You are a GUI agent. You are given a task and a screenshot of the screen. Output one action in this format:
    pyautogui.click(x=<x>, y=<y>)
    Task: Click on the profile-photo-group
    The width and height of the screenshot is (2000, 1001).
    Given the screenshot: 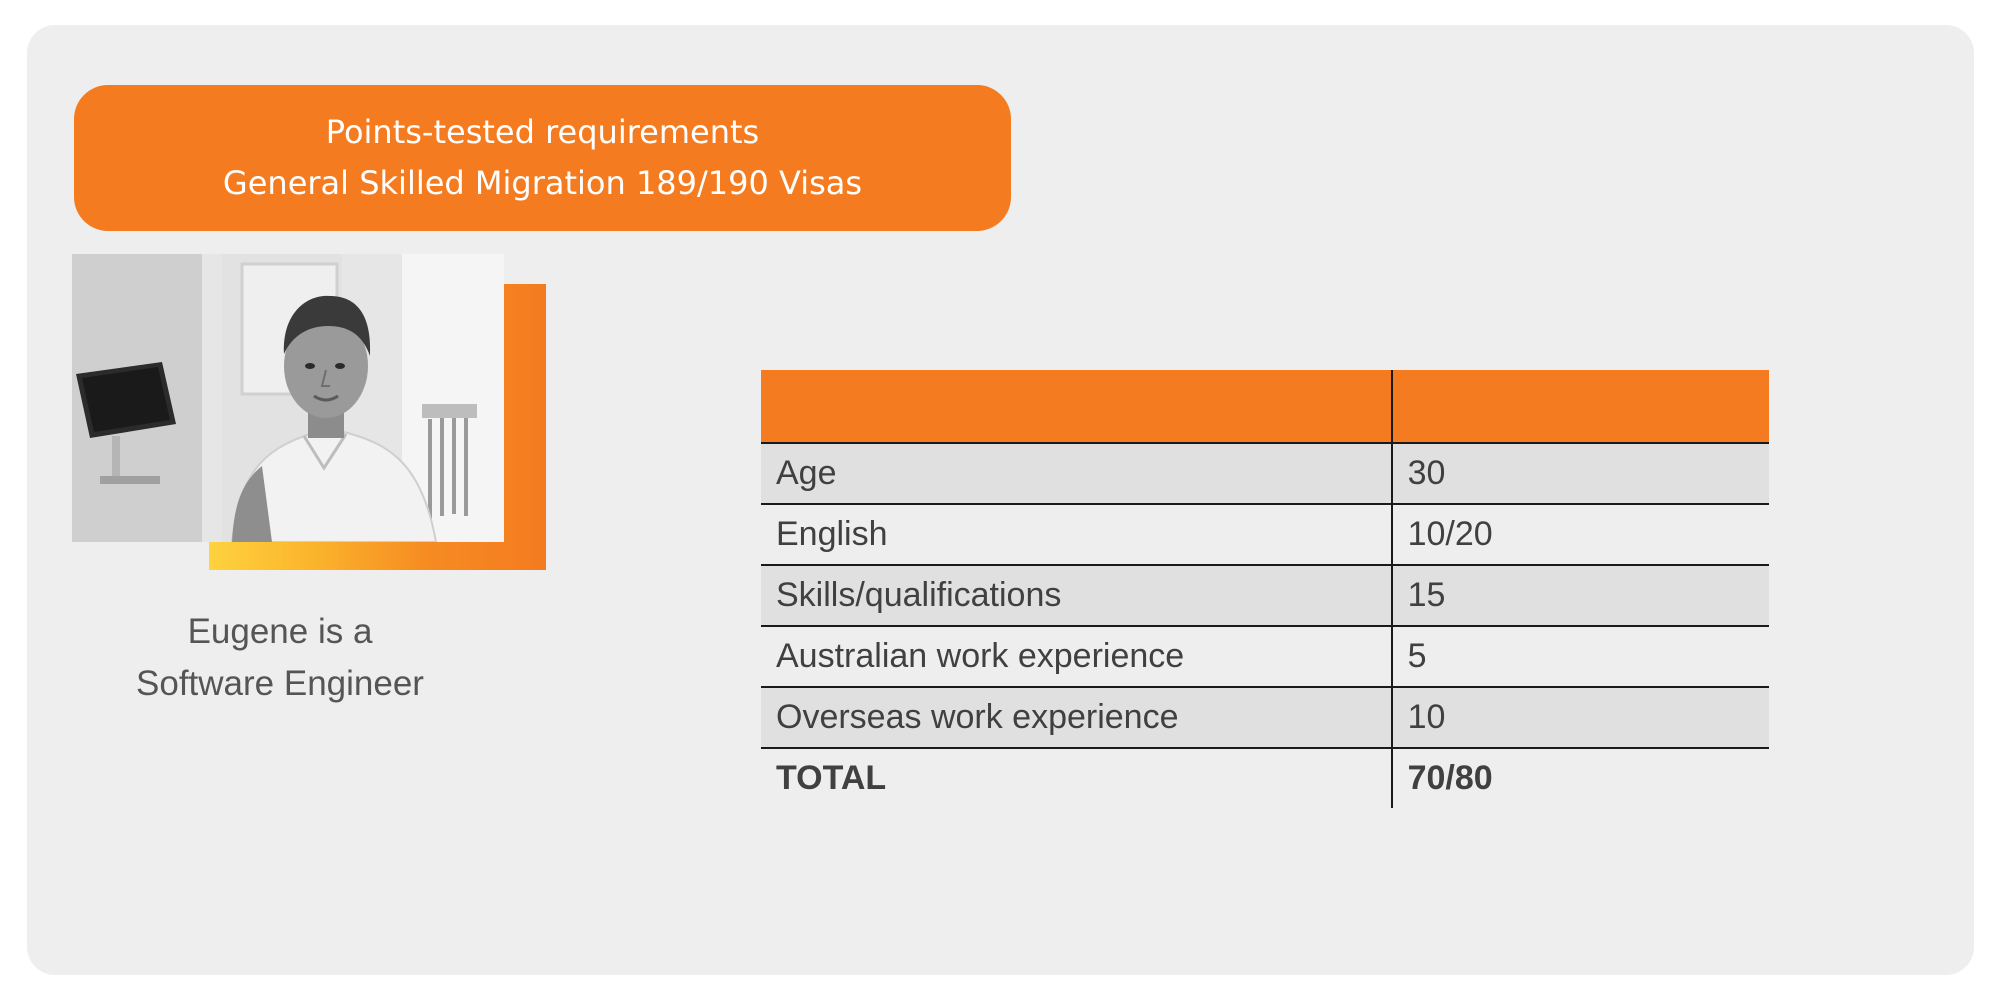 What is the action you would take?
    pyautogui.click(x=309, y=412)
    